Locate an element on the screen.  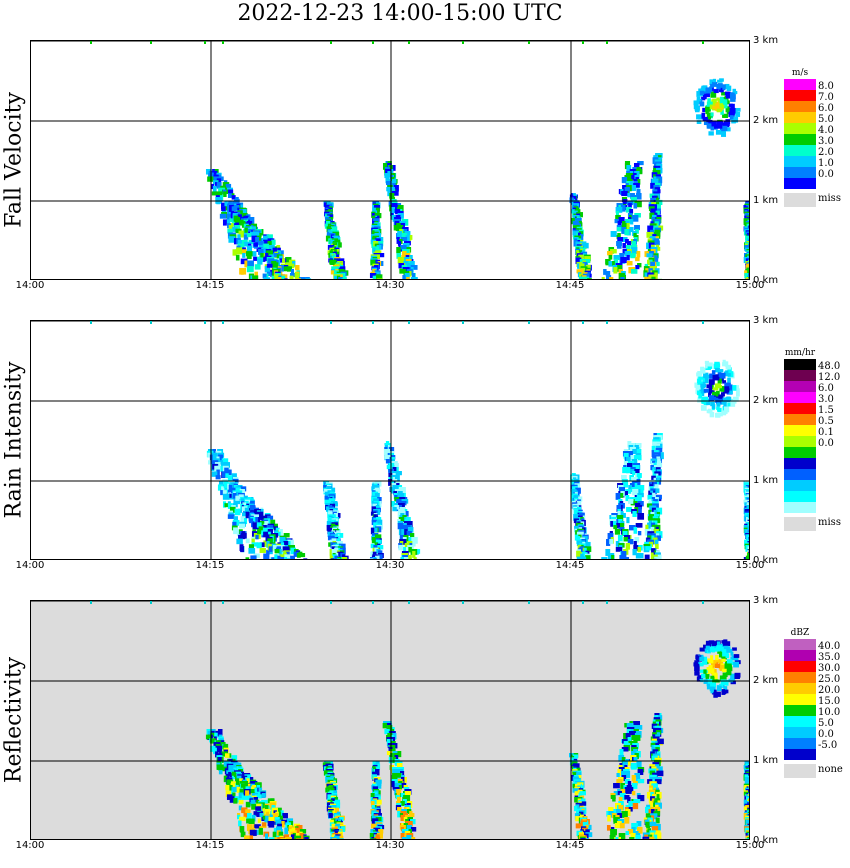
legend-label: 7.0 is located at coordinates (826, 97).